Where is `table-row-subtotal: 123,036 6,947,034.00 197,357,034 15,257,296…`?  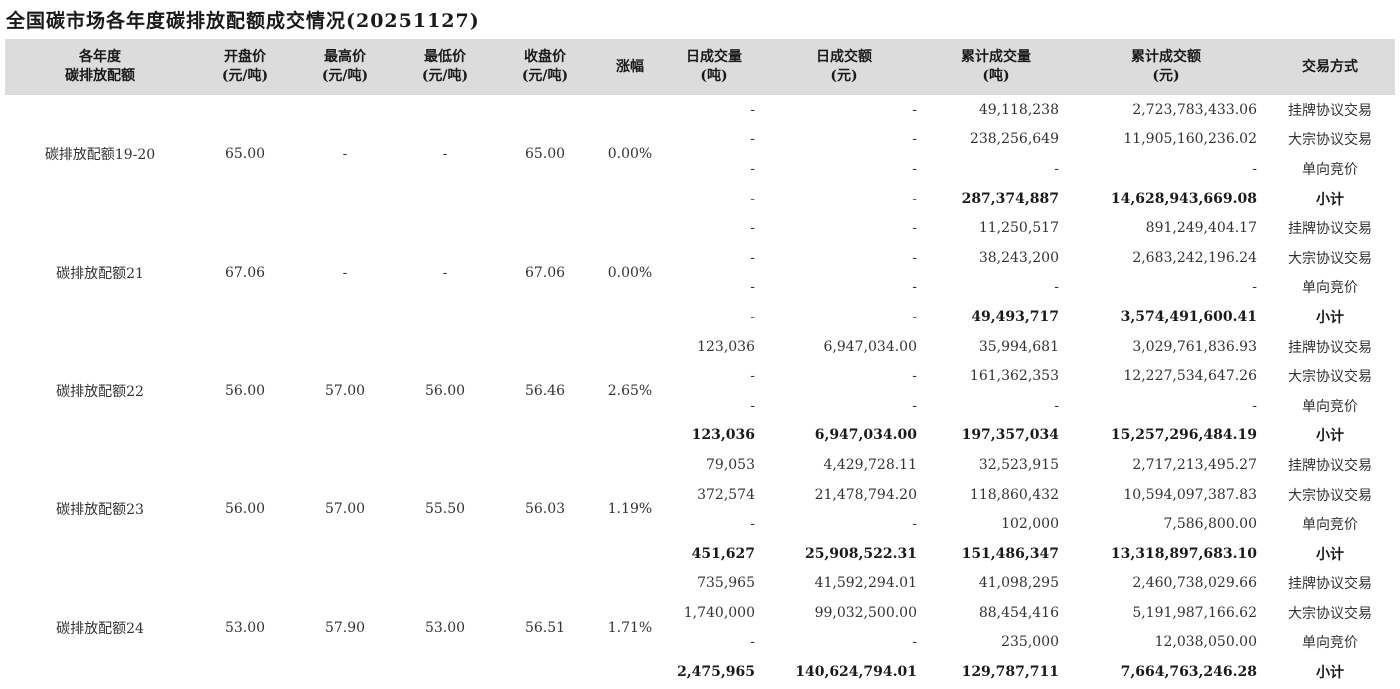 table-row-subtotal: 123,036 6,947,034.00 197,357,034 15,257,296… is located at coordinates (700, 436).